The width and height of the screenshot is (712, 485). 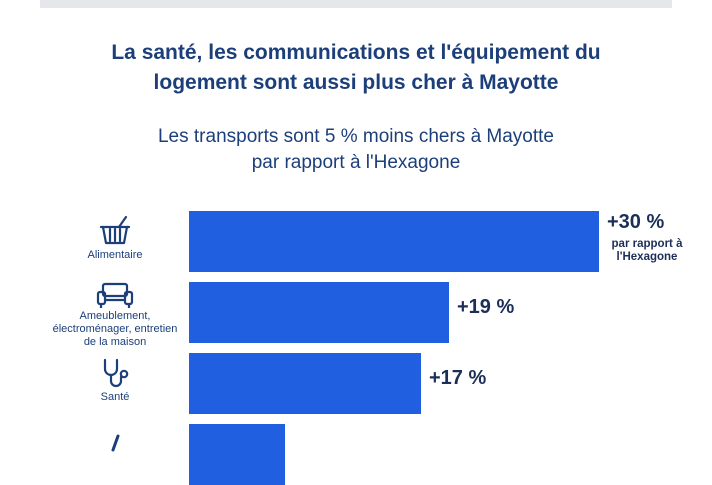 I want to click on category-label: Alimentaire, so click(x=115, y=255).